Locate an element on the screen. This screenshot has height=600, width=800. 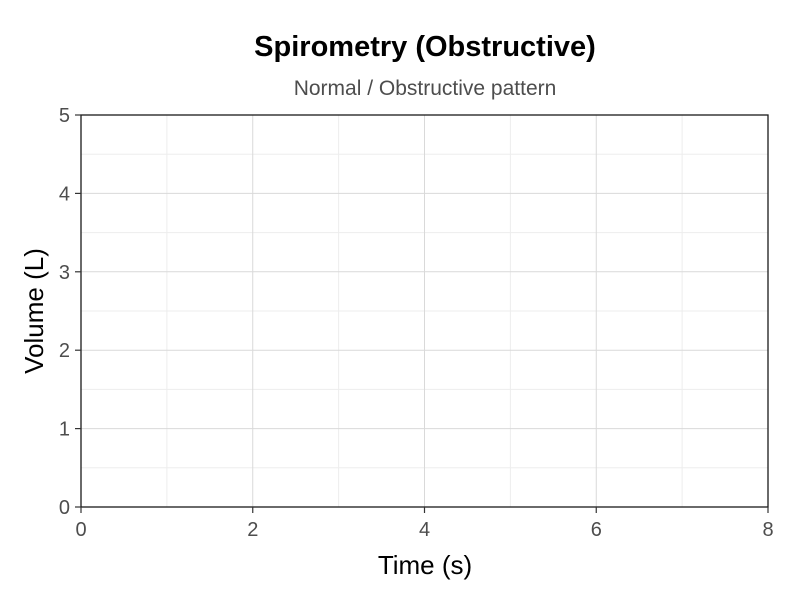
y-axis: 0 1 2 3 4 5 is located at coordinates (70, 312).